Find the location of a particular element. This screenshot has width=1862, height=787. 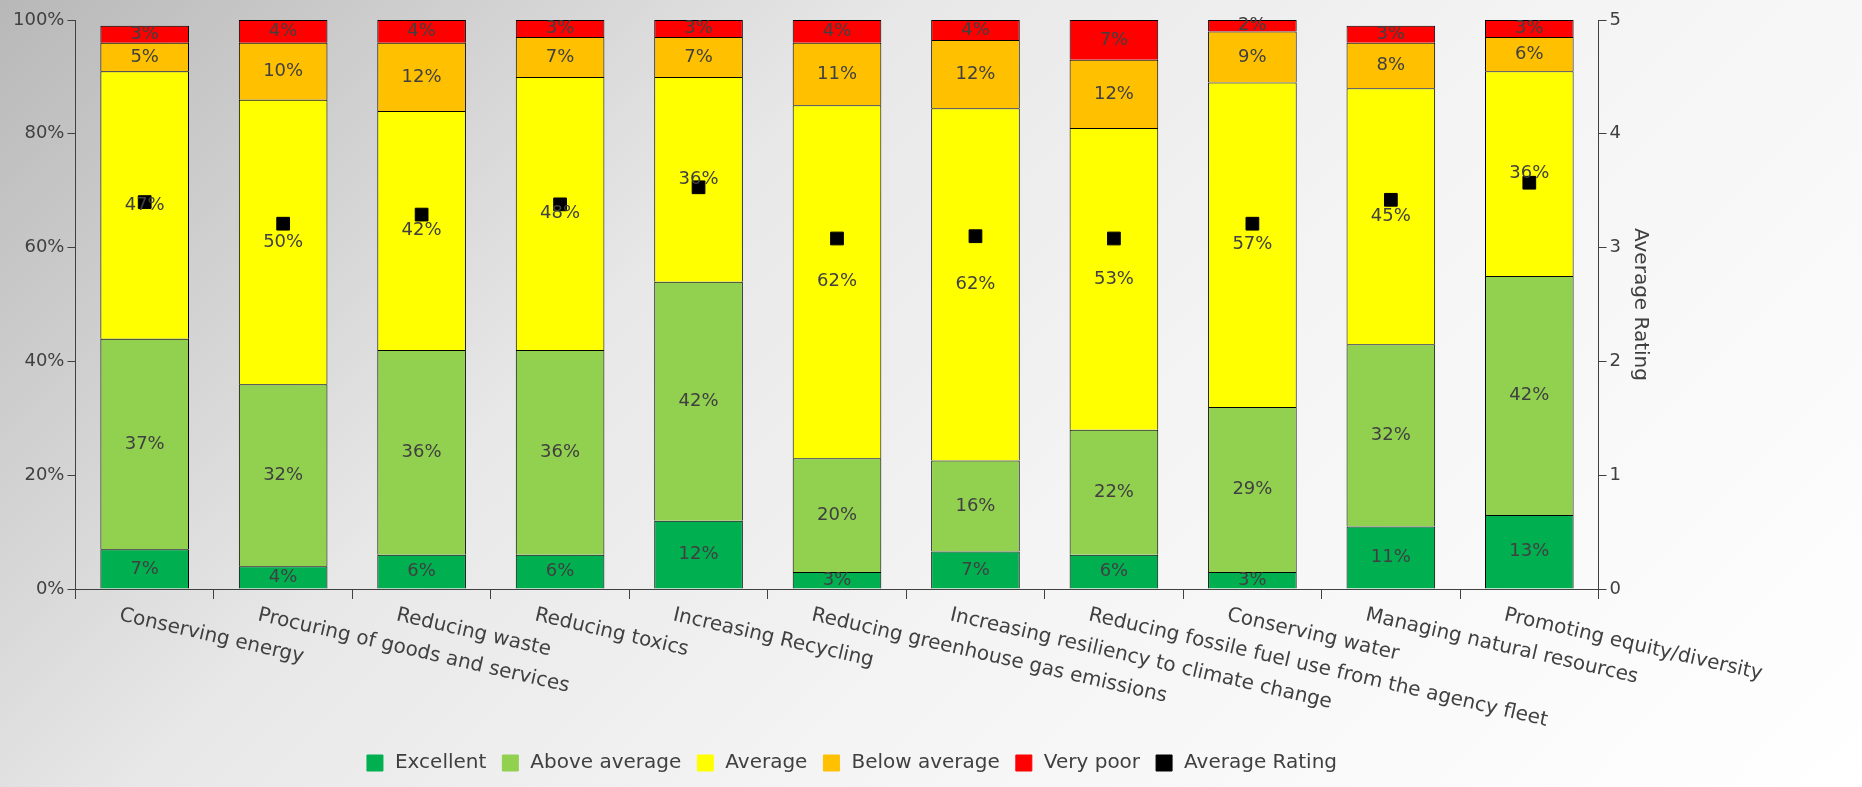

data-label: 57% is located at coordinates (1252, 243).